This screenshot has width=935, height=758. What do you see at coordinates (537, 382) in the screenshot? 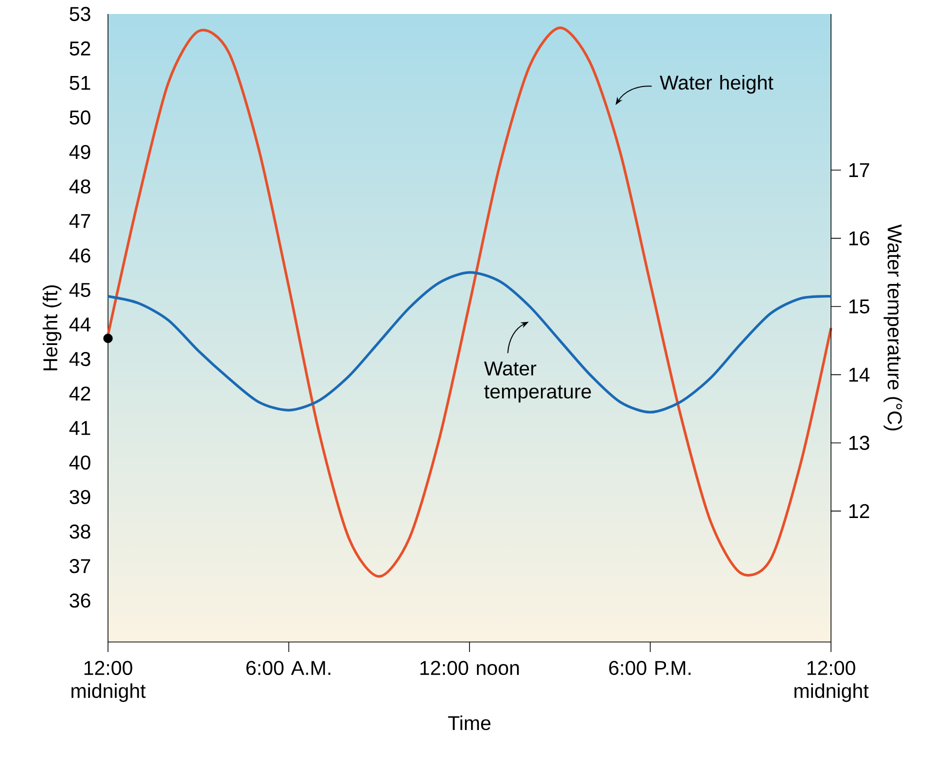
I see `annotation: Water temperature` at bounding box center [537, 382].